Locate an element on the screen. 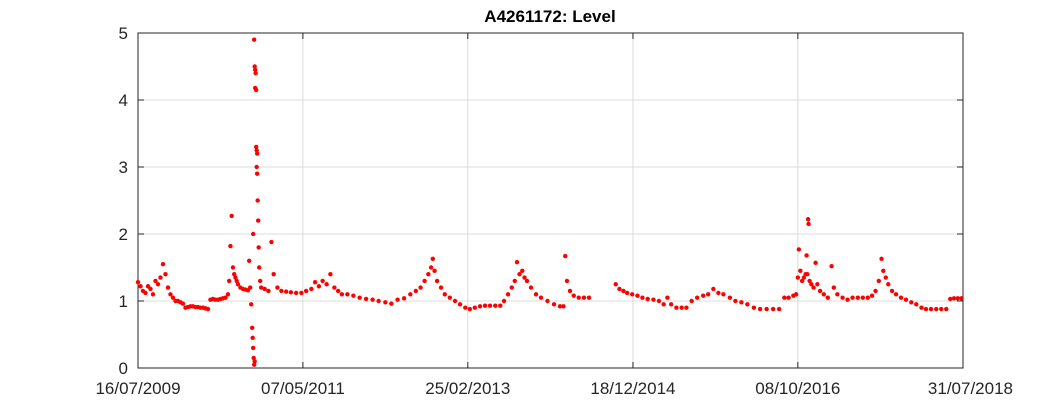  x-tick-label: 16/07/2009 is located at coordinates (137, 388).